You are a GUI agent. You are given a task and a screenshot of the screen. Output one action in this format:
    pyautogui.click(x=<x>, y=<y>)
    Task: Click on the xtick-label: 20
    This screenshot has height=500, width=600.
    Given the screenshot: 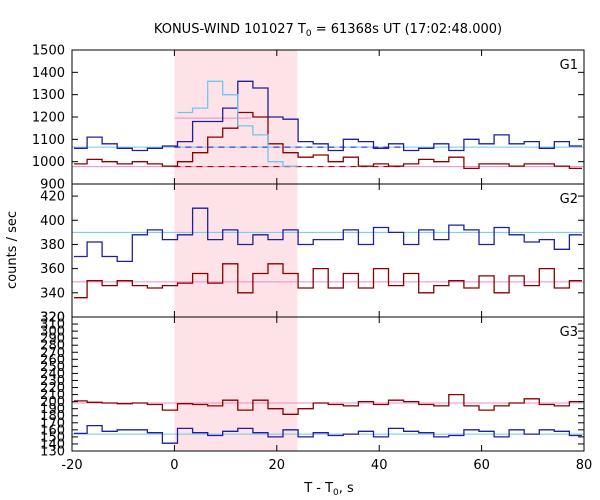 What is the action you would take?
    pyautogui.click(x=277, y=465)
    